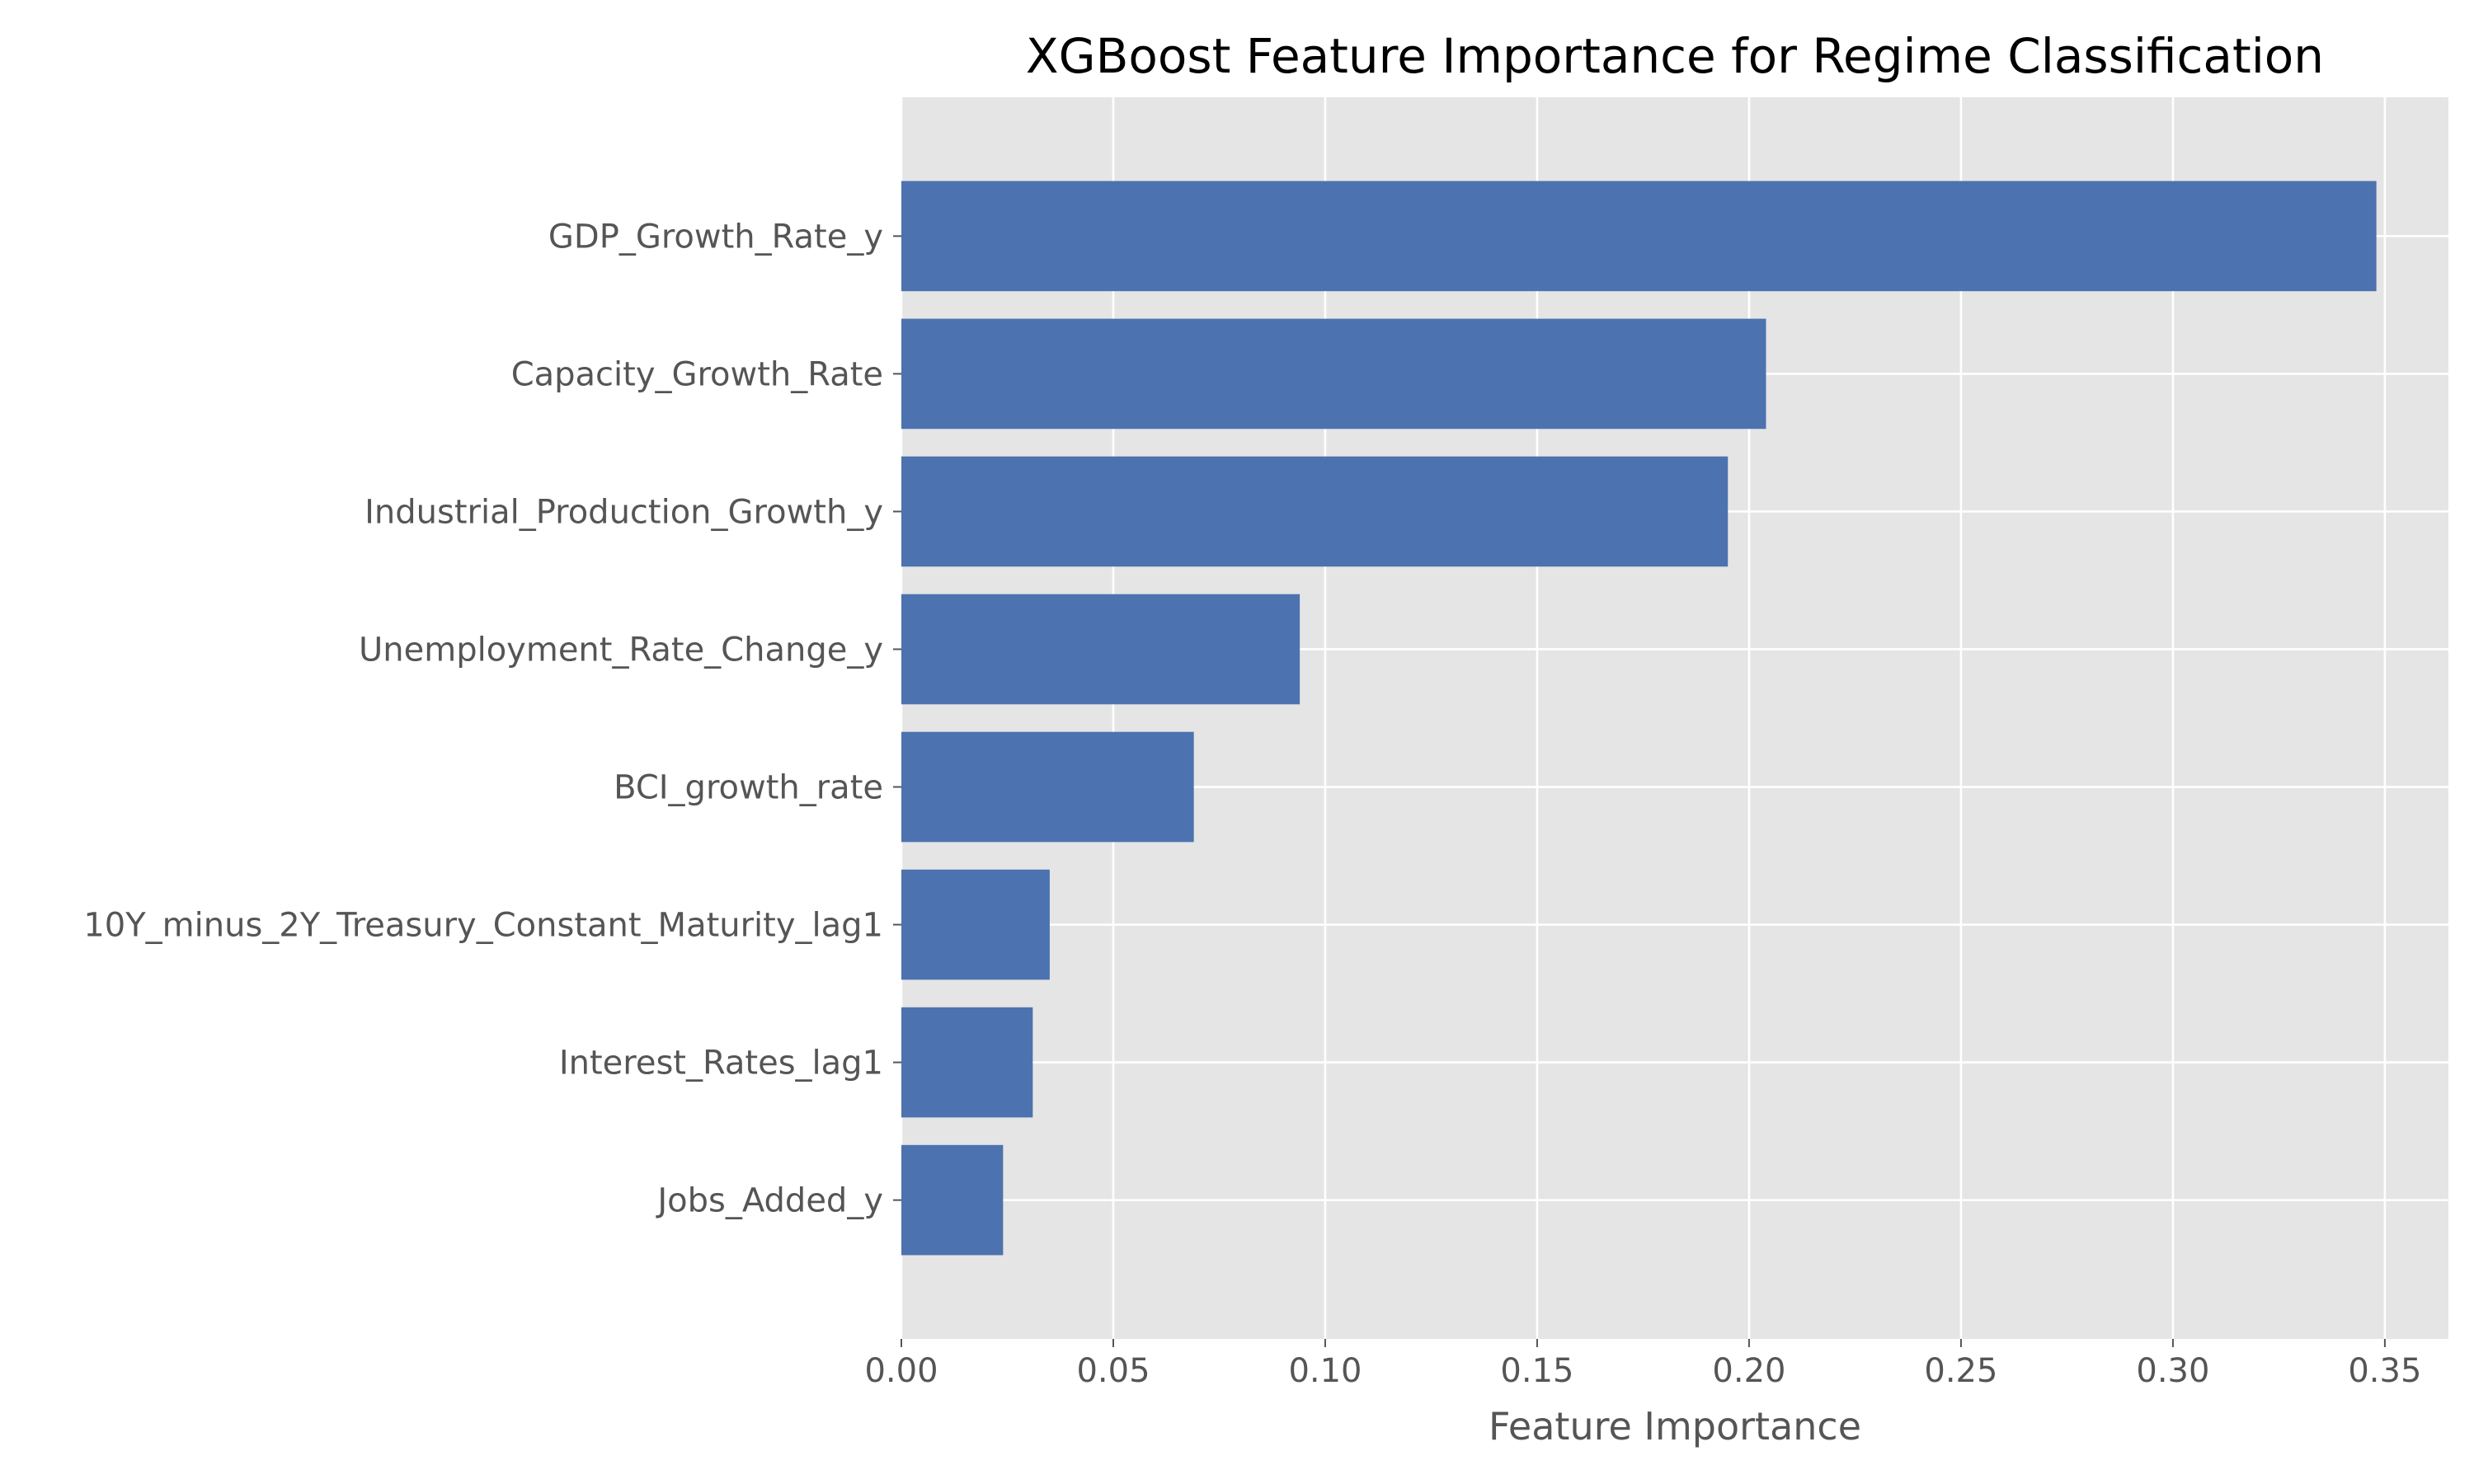 The width and height of the screenshot is (2474, 1484). Describe the element at coordinates (1100, 649) in the screenshot. I see `bar-unemployment-rate-change-y` at that location.